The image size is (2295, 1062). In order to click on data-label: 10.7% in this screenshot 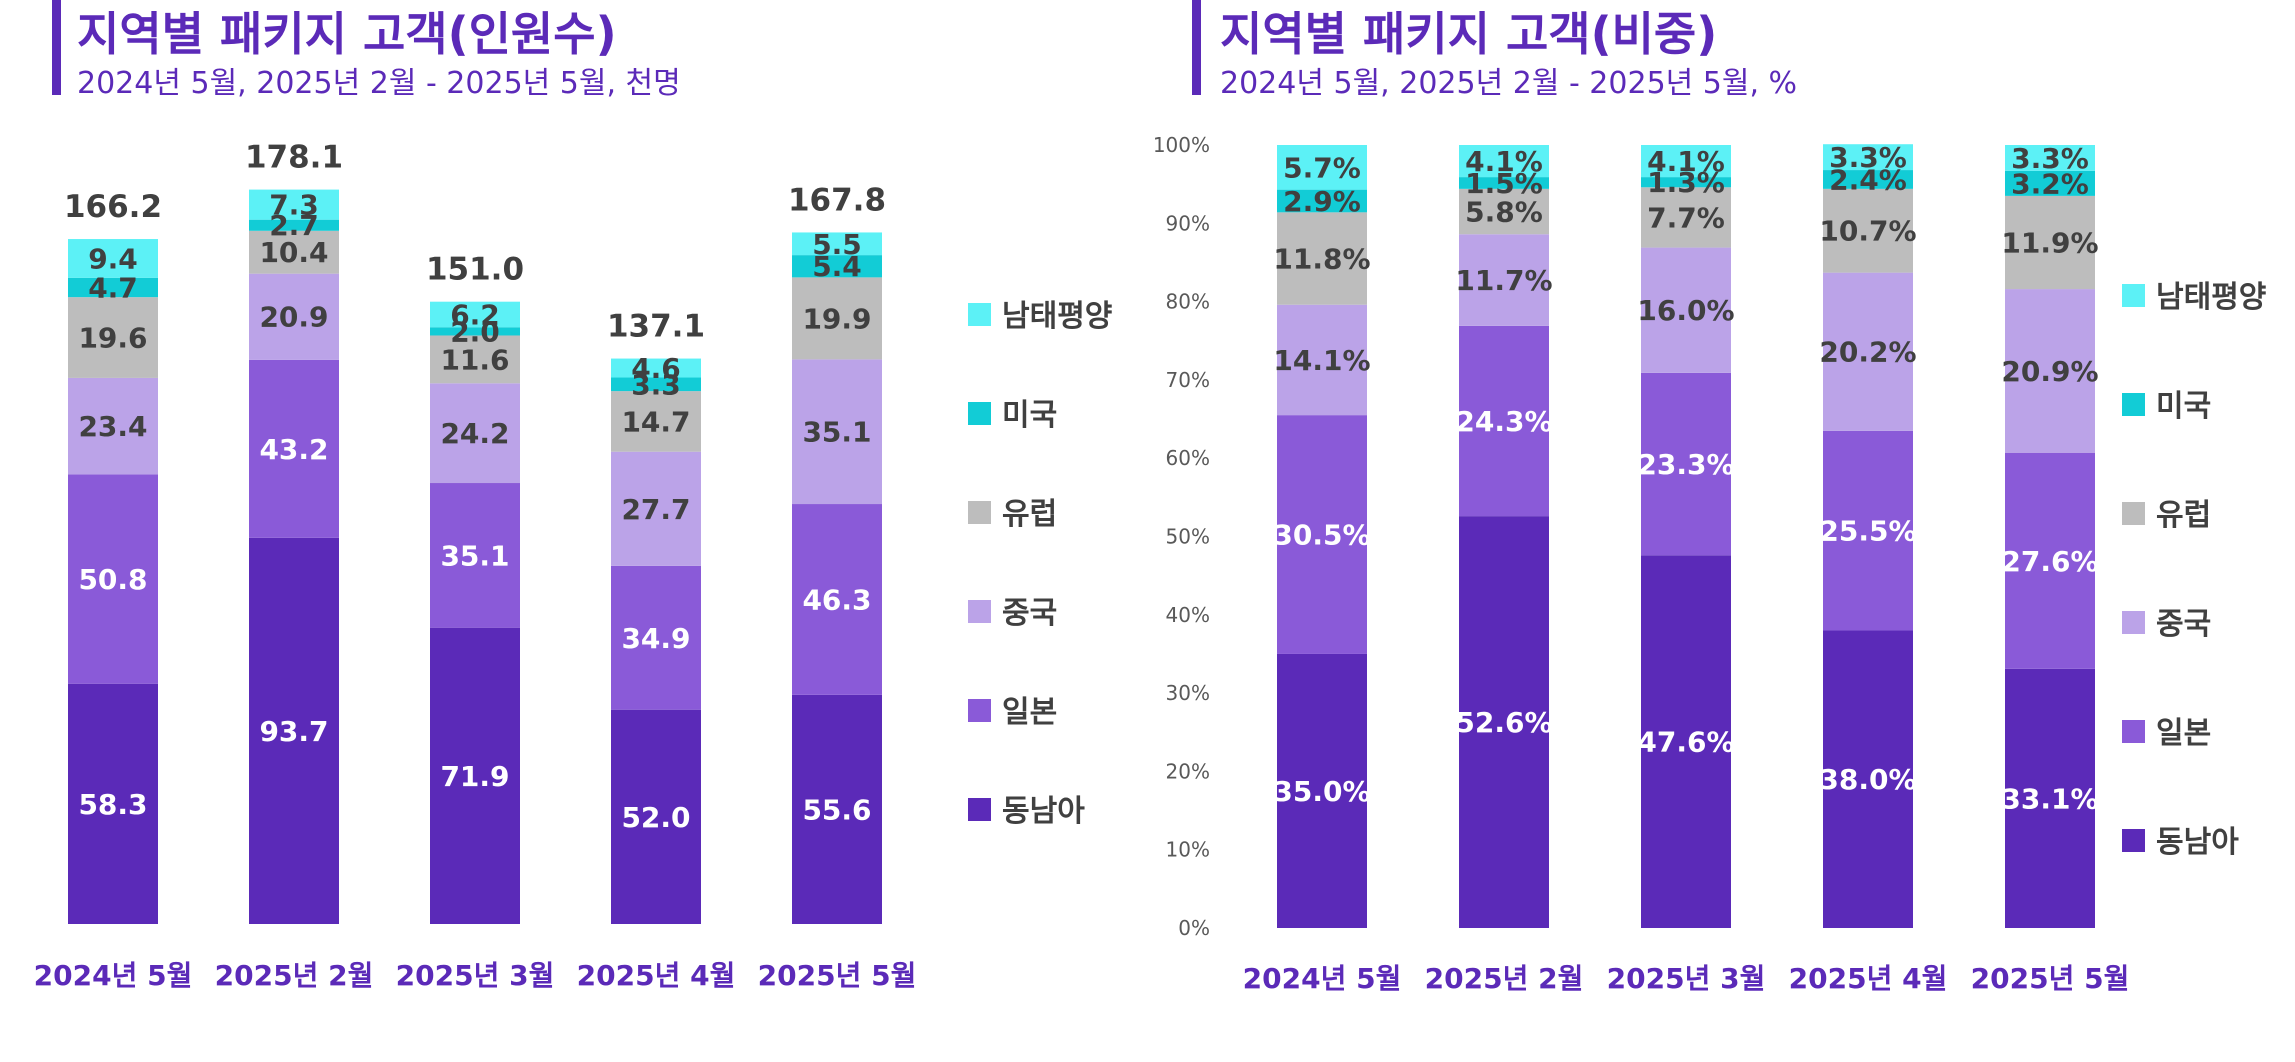, I will do `click(1867, 231)`.